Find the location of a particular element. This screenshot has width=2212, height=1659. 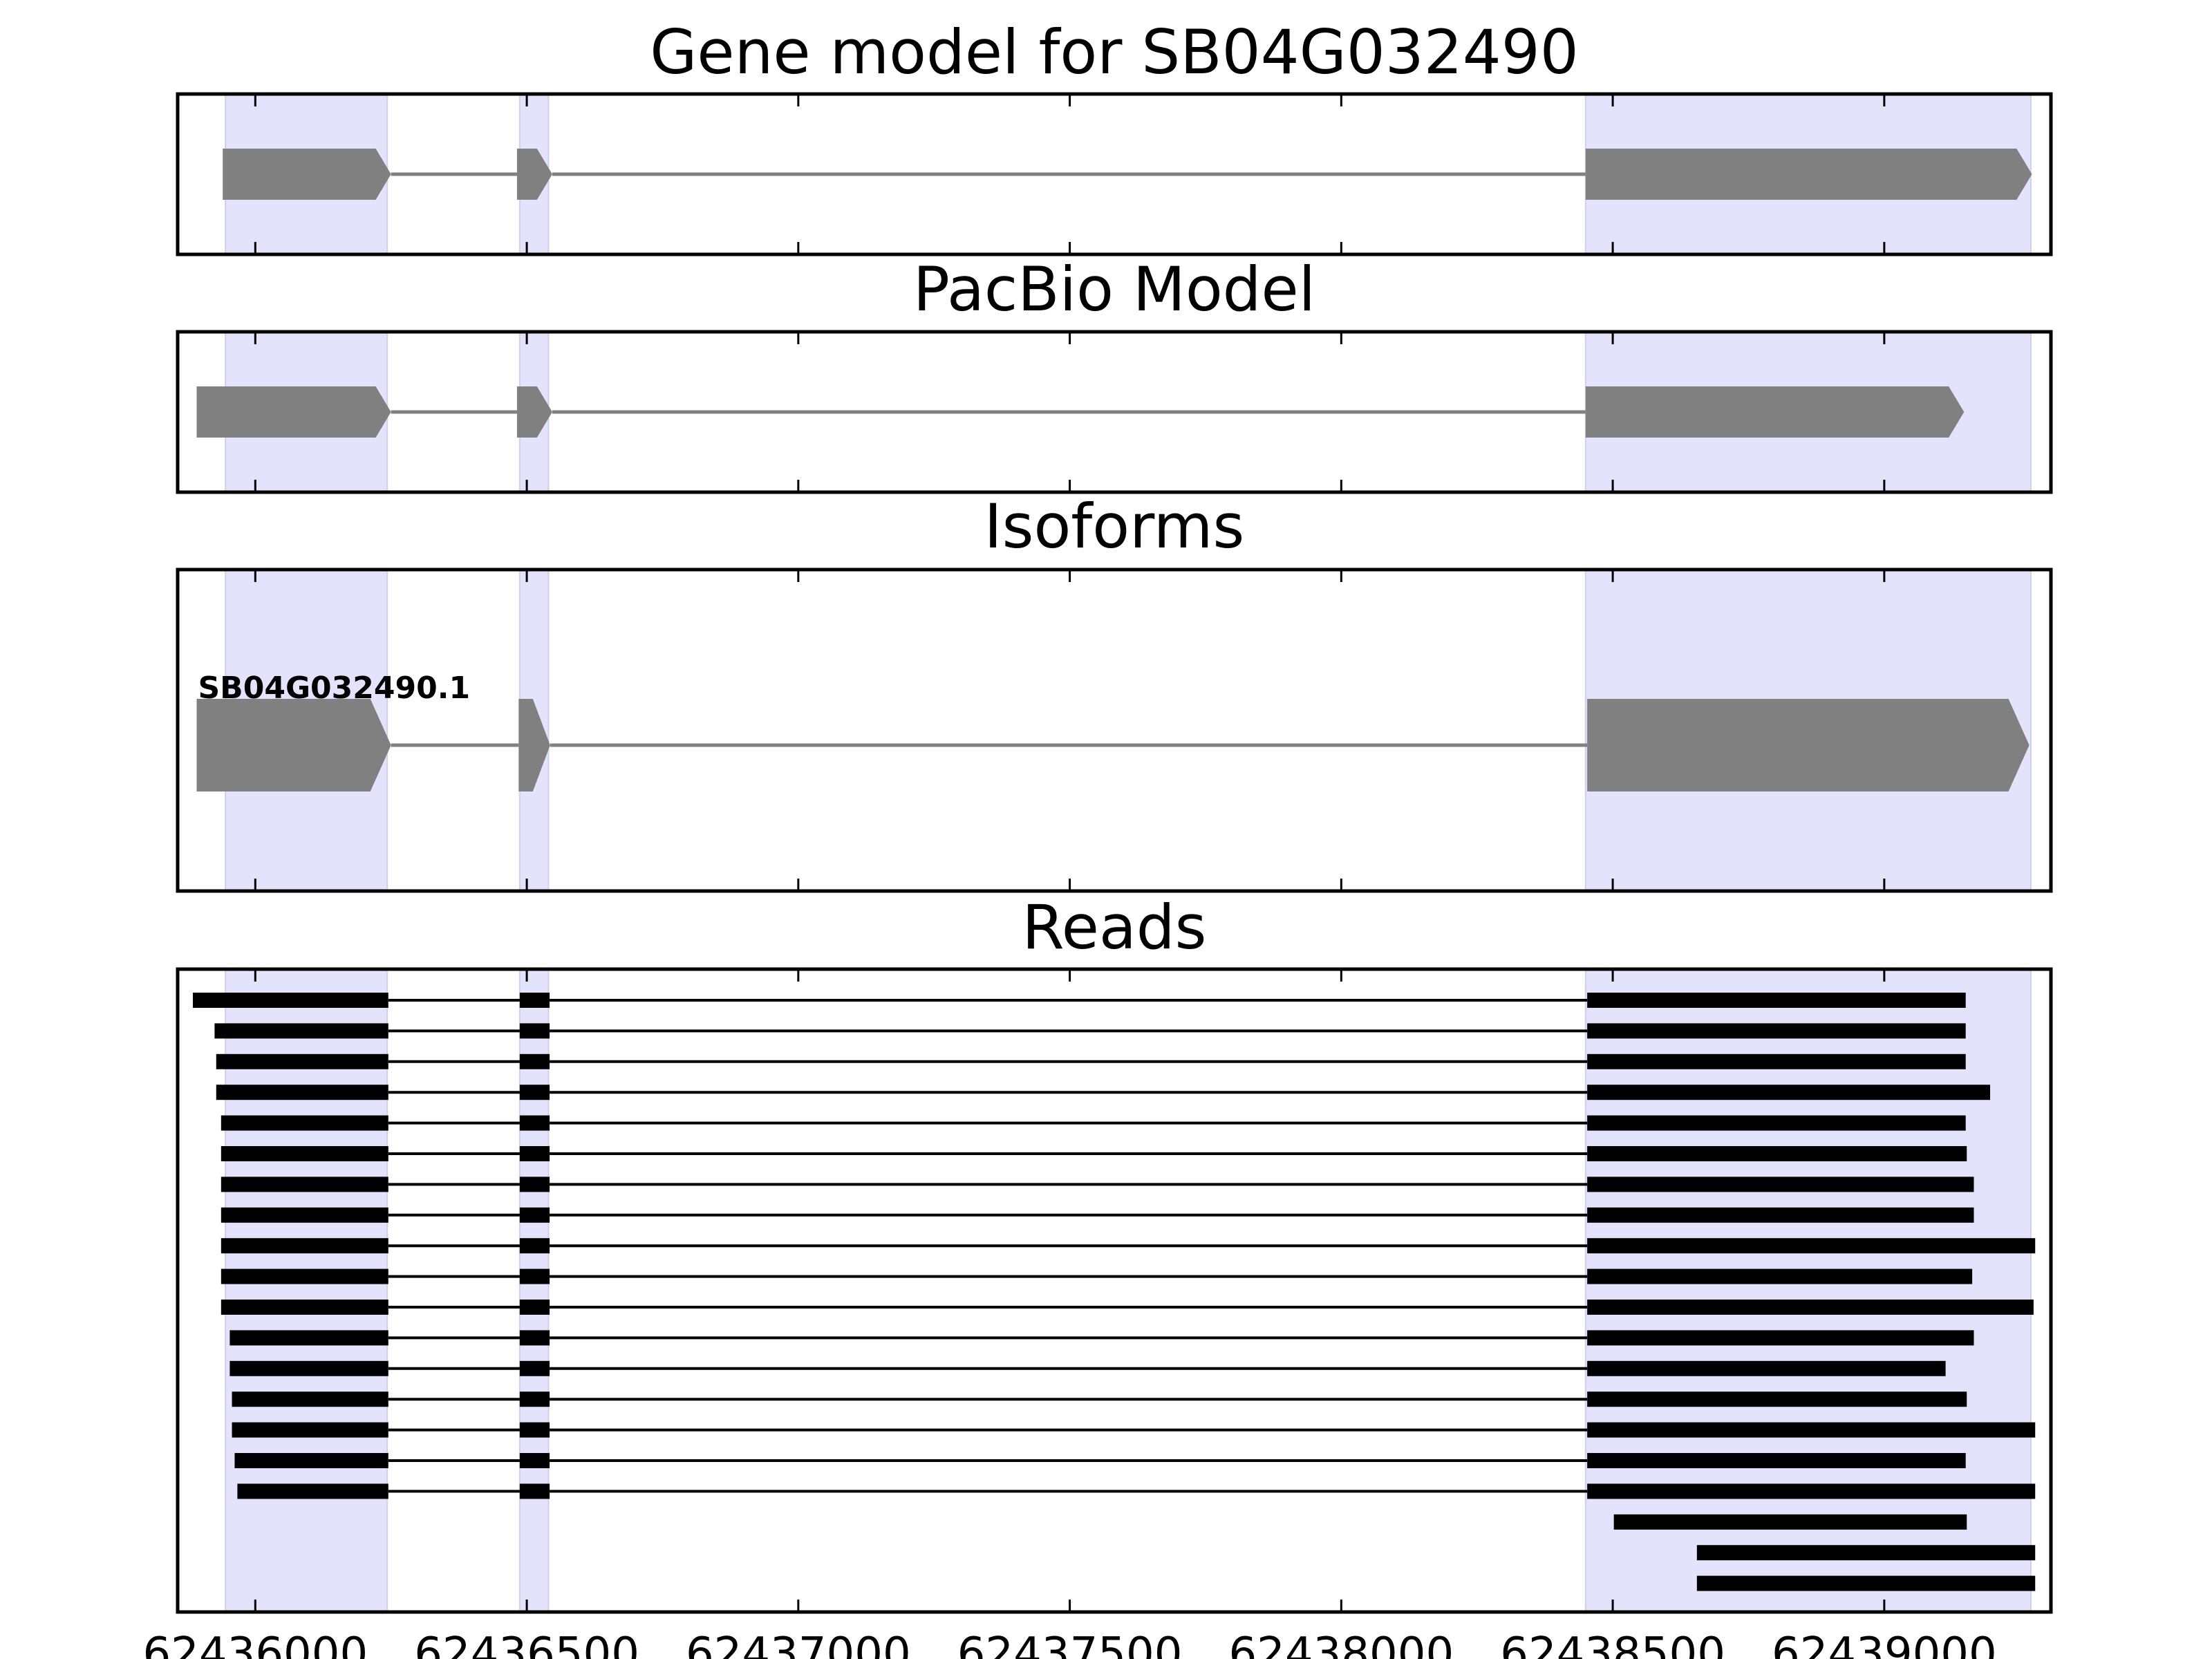

x-tick-label: 62438000 is located at coordinates (1341, 1644).